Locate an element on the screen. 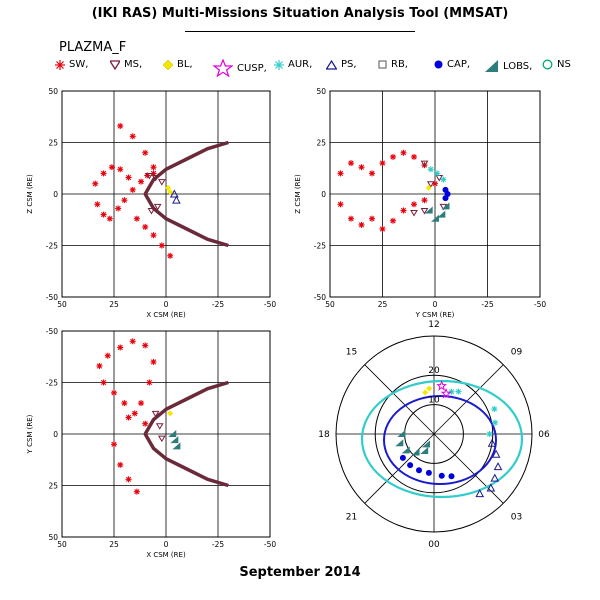 Image resolution: width=600 pixels, height=600 pixels. triangle-up-icon is located at coordinates (331, 64).